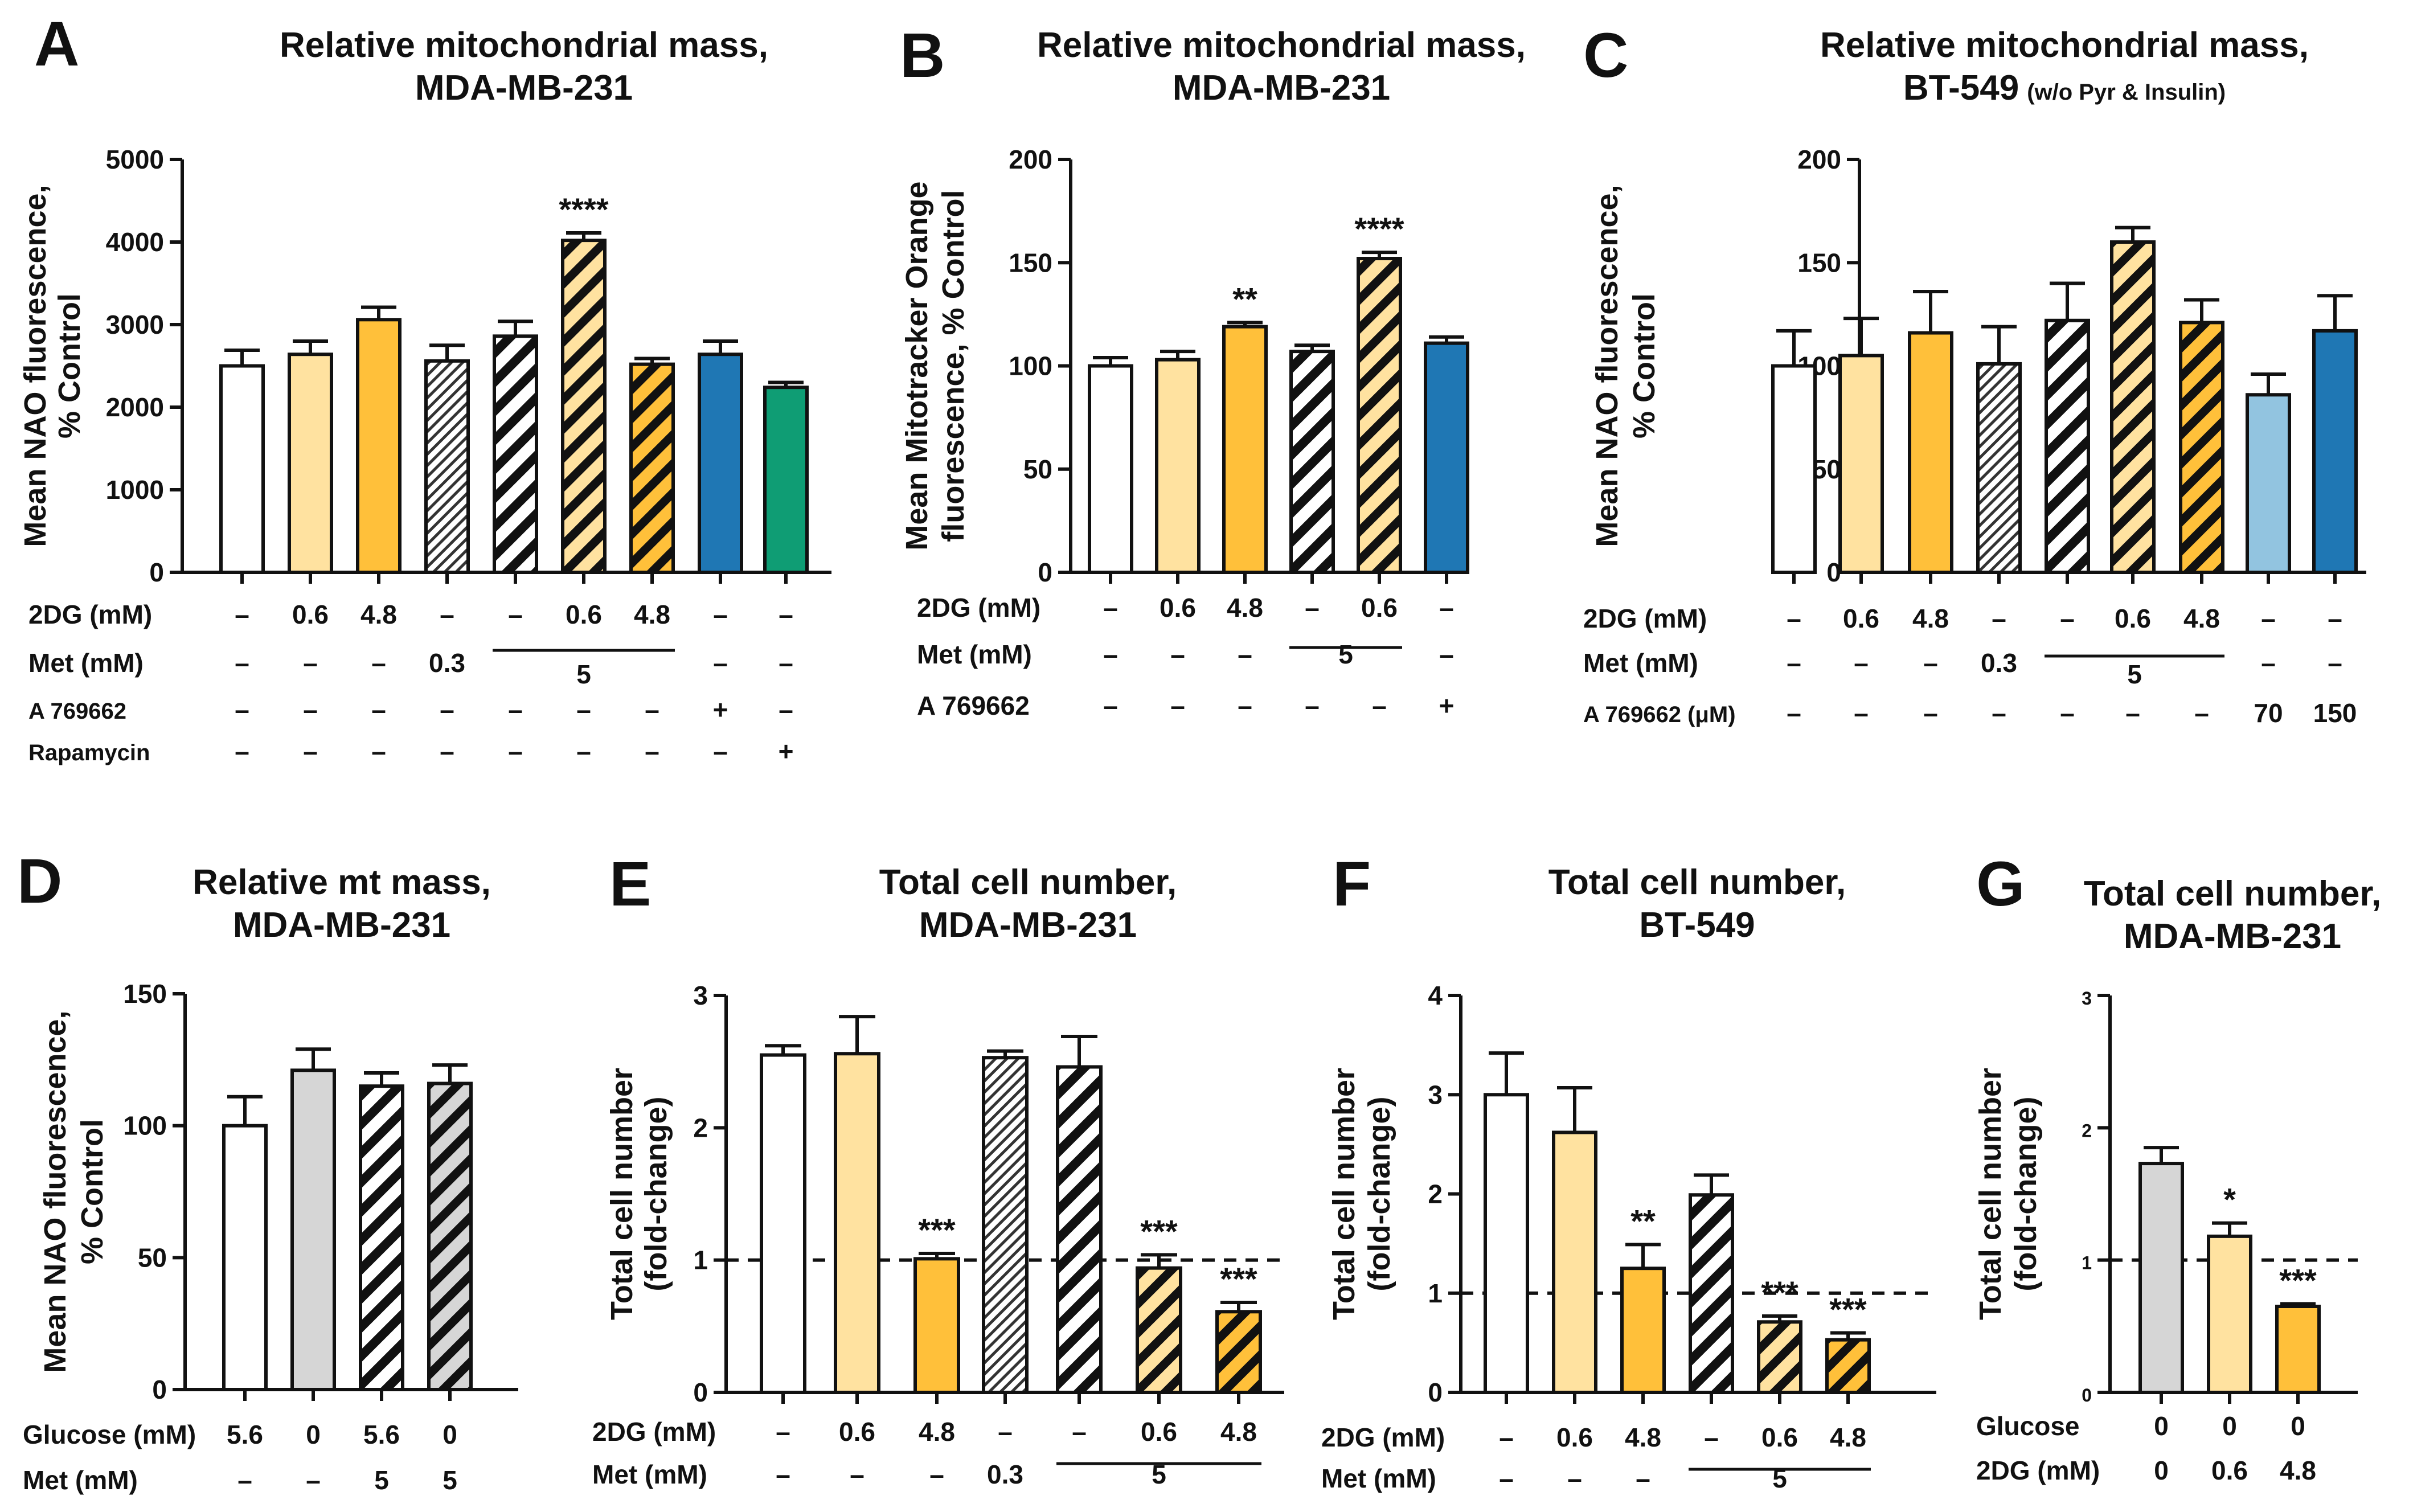 This screenshot has width=2409, height=1512. Describe the element at coordinates (922, 56) in the screenshot. I see `panel-letter: B` at that location.